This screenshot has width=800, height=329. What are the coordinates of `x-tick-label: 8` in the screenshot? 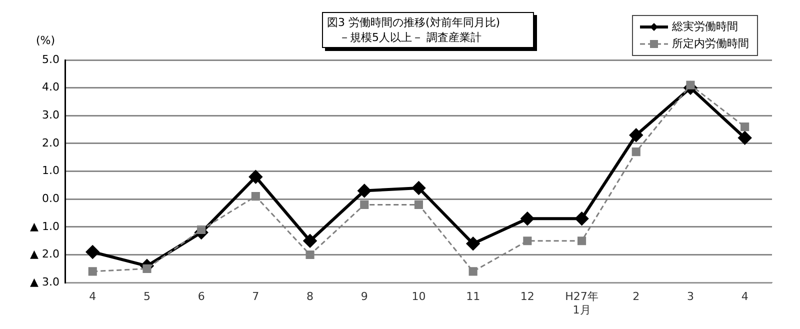 It's located at (310, 297).